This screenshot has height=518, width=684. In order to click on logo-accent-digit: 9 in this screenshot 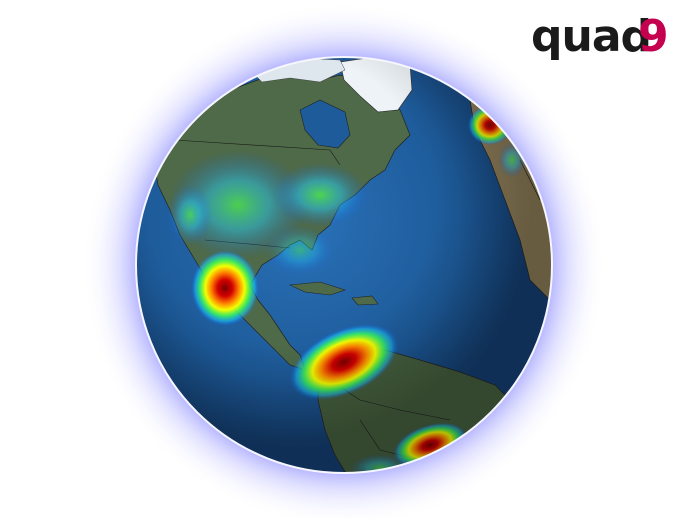, I will do `click(653, 36)`.